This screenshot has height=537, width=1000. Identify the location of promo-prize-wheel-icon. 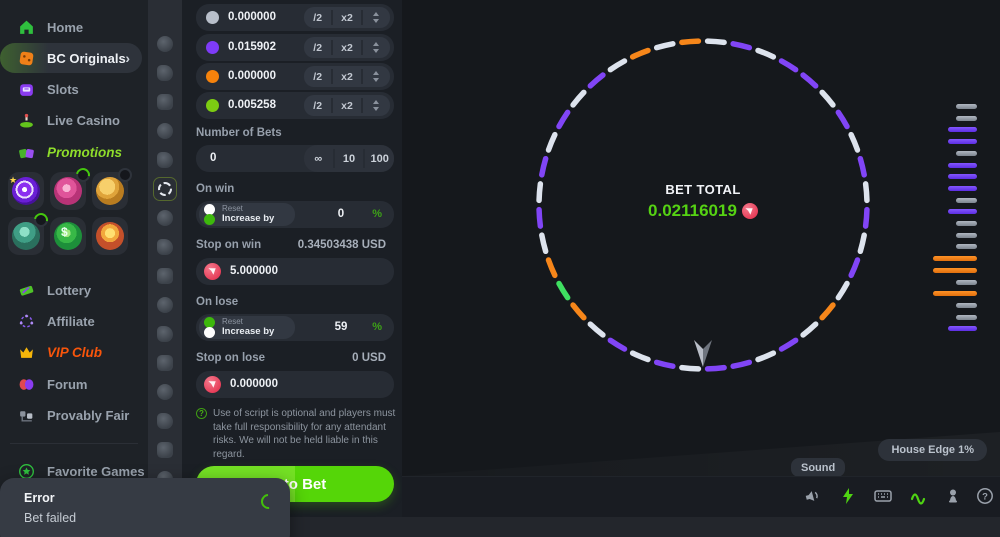
(68, 191).